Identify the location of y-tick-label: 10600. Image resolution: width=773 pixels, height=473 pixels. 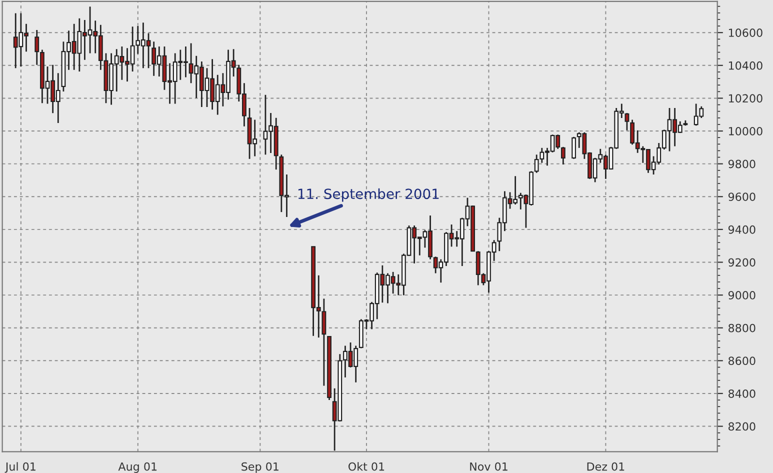
(745, 32).